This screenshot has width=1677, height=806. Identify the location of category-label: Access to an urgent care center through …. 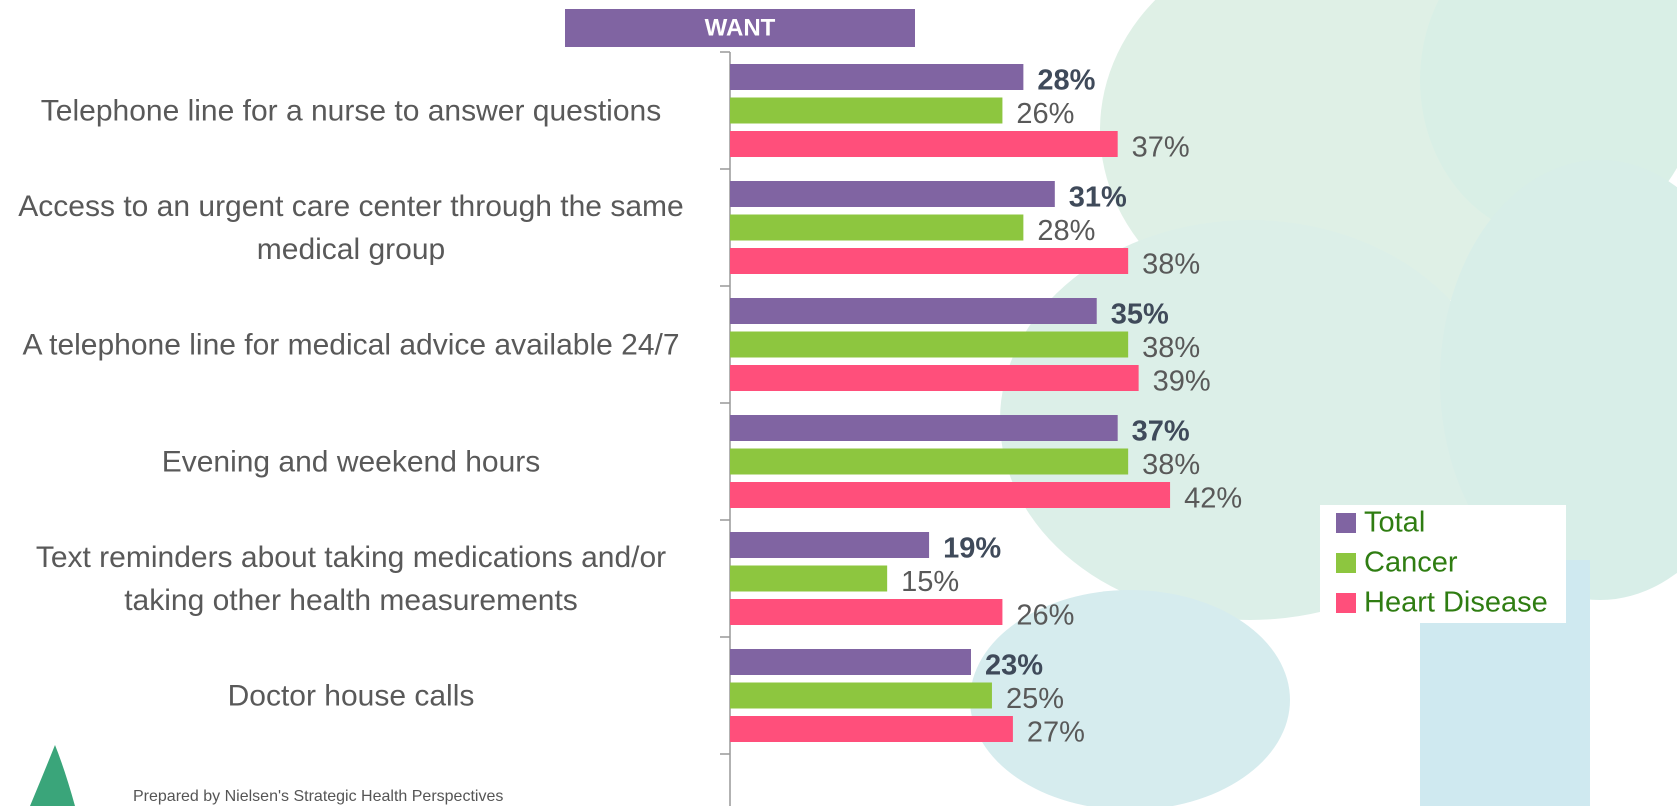
(351, 227).